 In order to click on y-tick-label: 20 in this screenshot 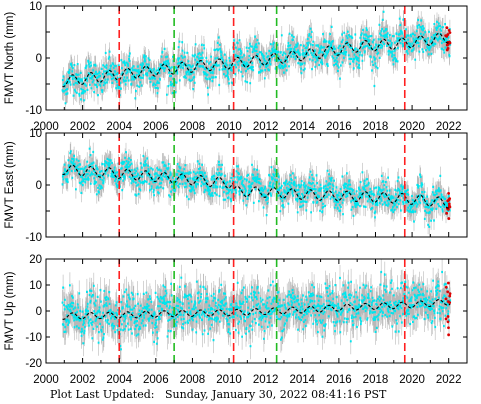, I will do `click(35, 260)`.